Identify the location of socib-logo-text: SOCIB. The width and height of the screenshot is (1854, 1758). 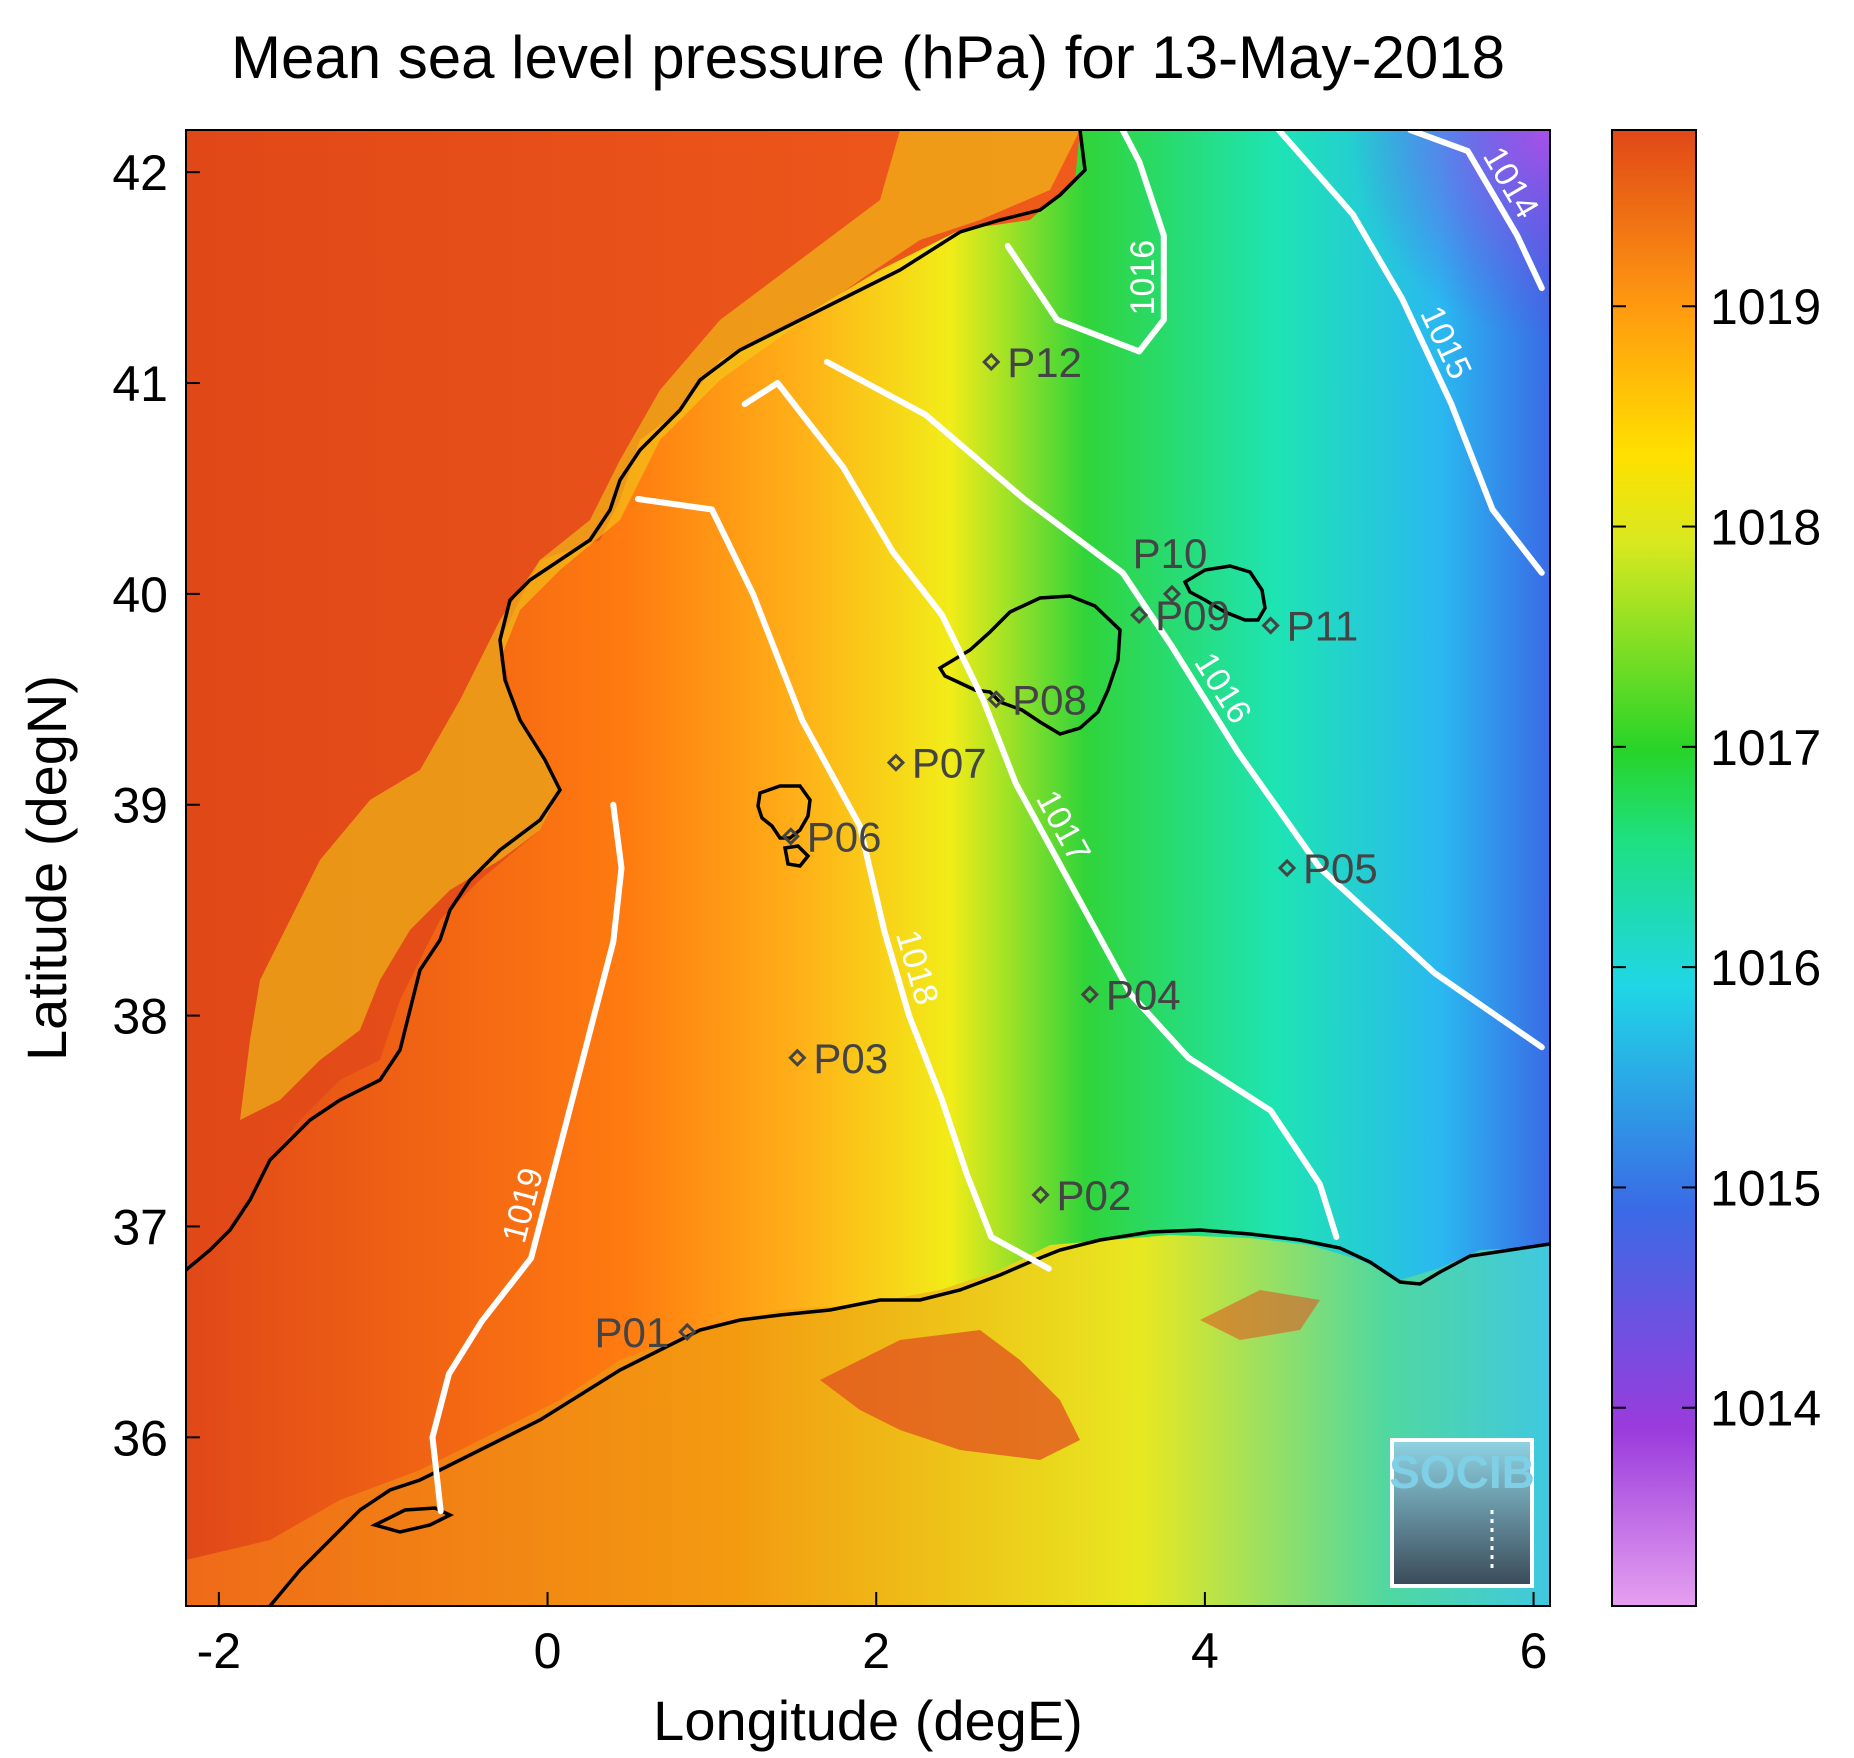
(1462, 1472).